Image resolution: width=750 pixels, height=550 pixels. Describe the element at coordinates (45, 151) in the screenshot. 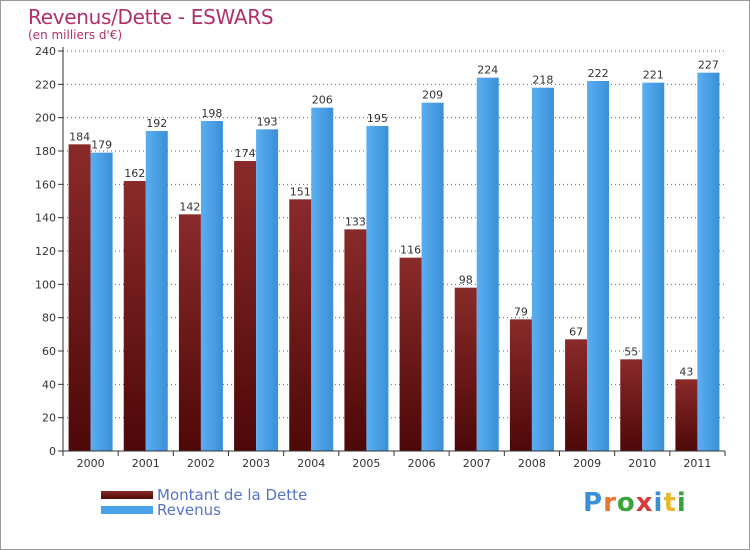

I see `y-tick-label: 180` at that location.